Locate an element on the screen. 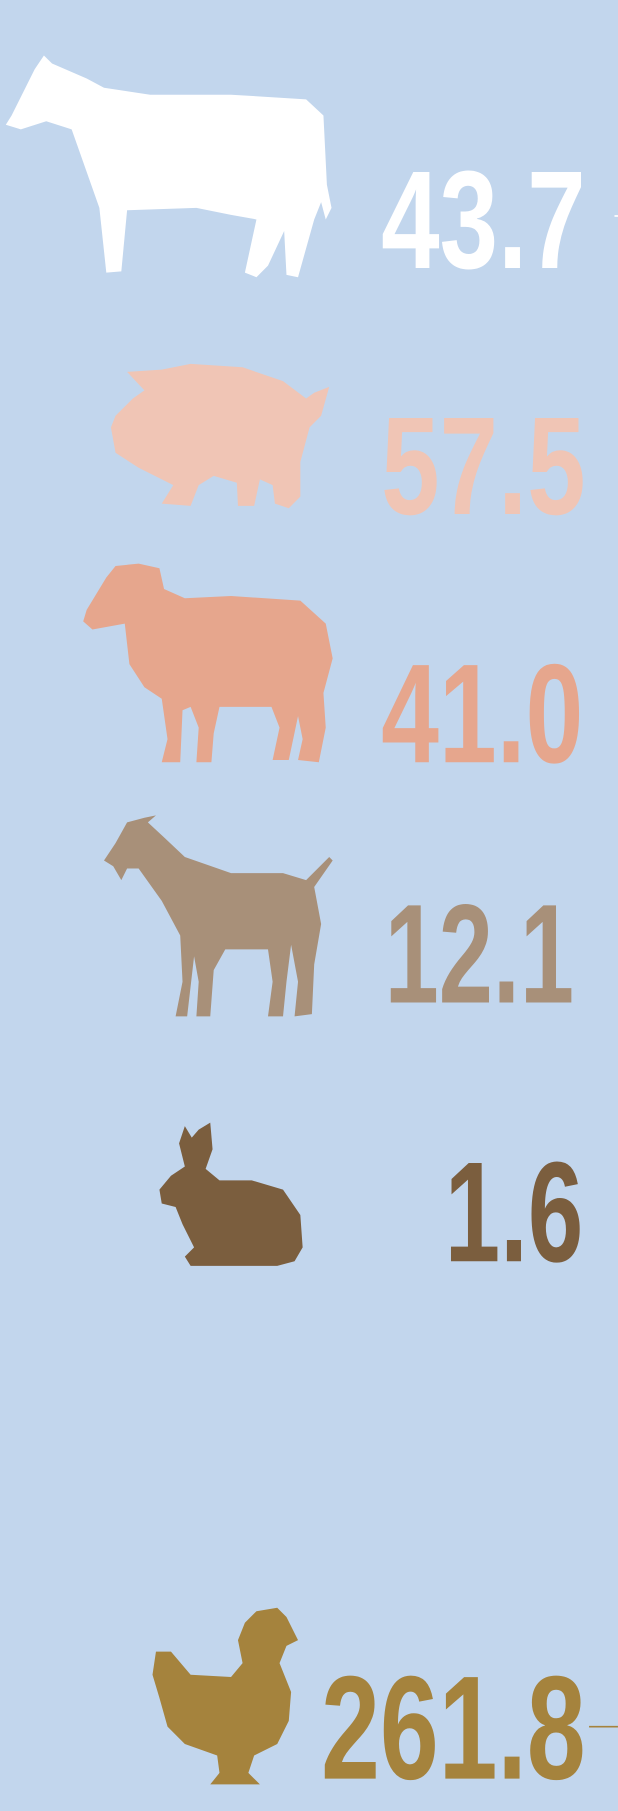  pig-icon is located at coordinates (220, 436).